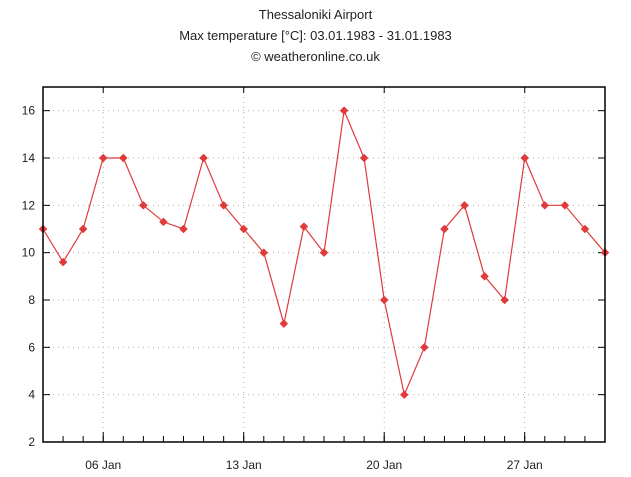 The width and height of the screenshot is (631, 477). I want to click on chart-credit: © weatheronline.co.uk, so click(315, 56).